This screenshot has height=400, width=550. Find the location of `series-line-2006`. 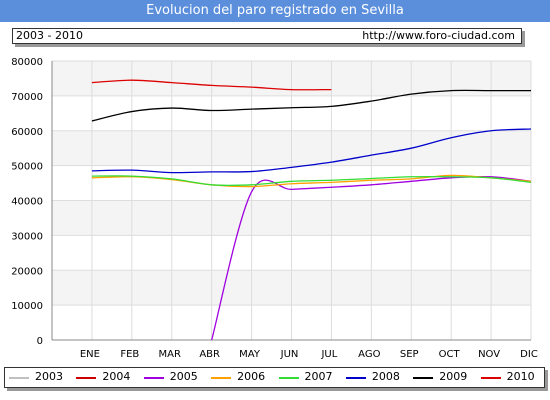

series-line-2006 is located at coordinates (311, 181).